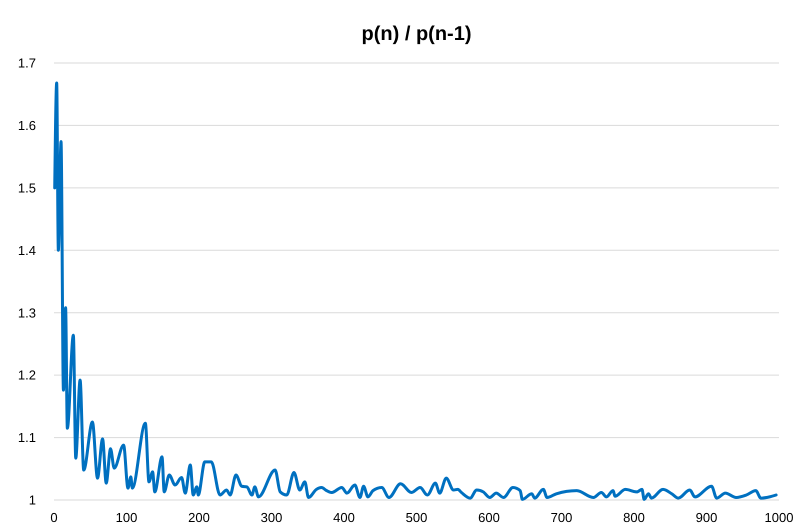  I want to click on x-tick-label: 200, so click(199, 517).